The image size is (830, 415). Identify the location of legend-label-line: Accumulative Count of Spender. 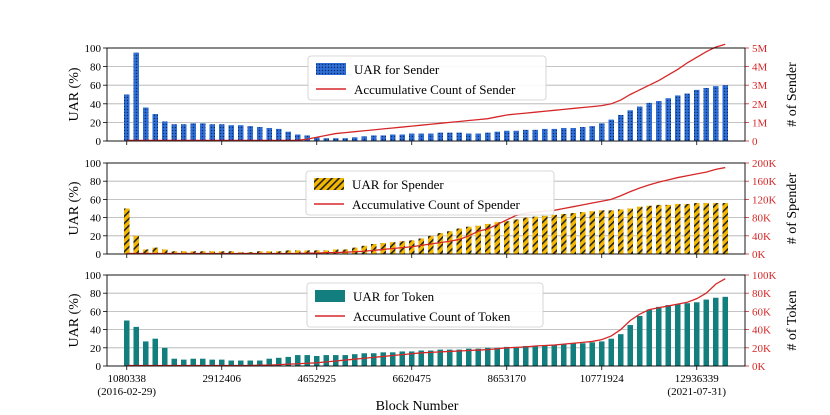
(436, 204).